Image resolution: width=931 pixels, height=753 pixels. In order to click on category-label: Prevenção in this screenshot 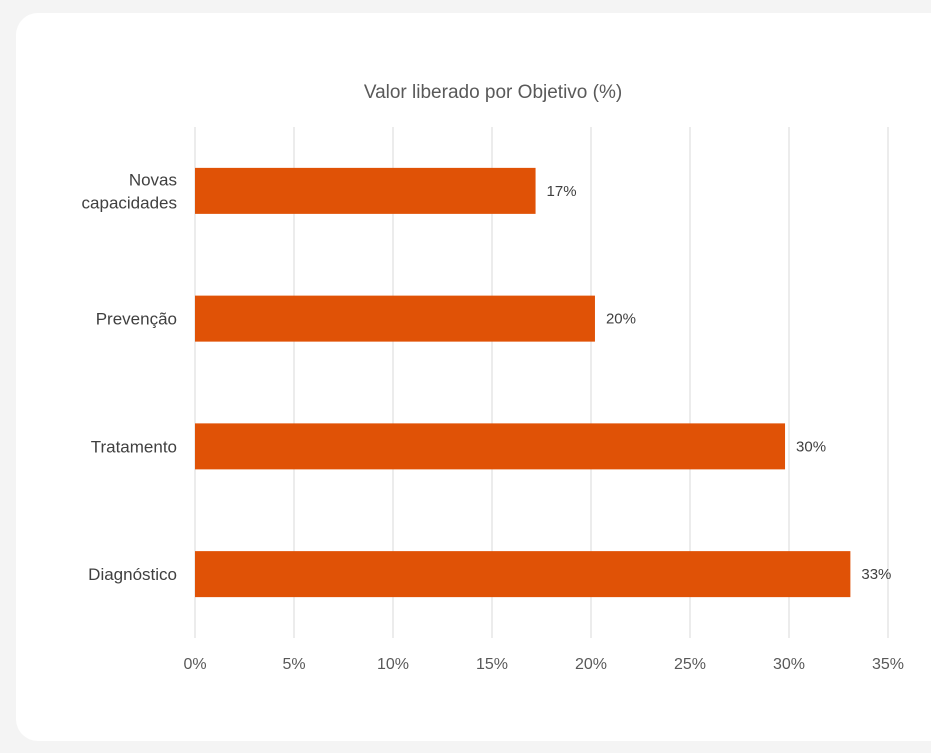, I will do `click(136, 319)`.